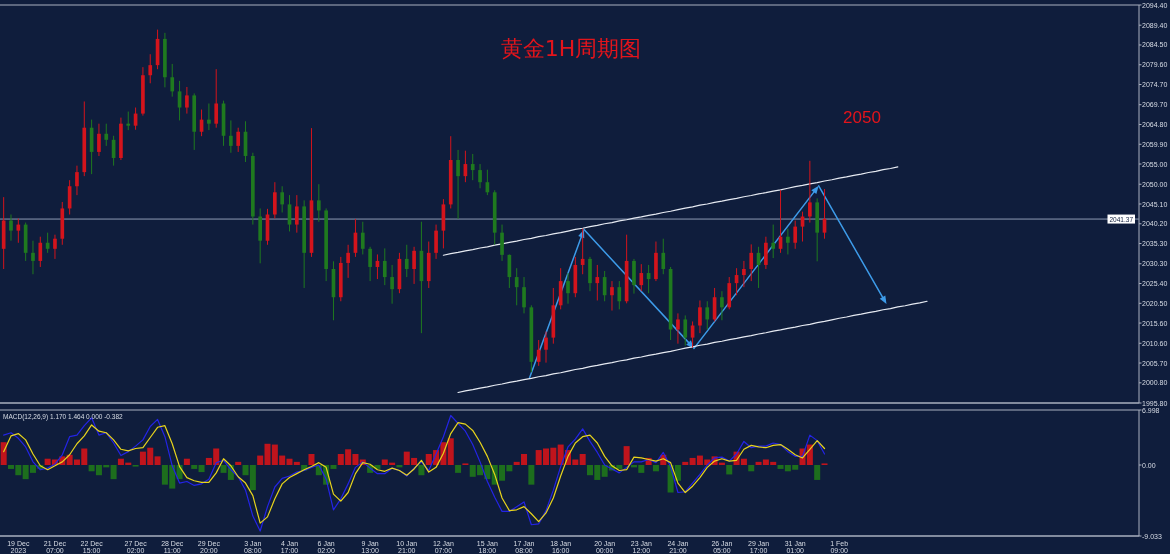  What do you see at coordinates (862, 117) in the screenshot?
I see `annotation: 2050` at bounding box center [862, 117].